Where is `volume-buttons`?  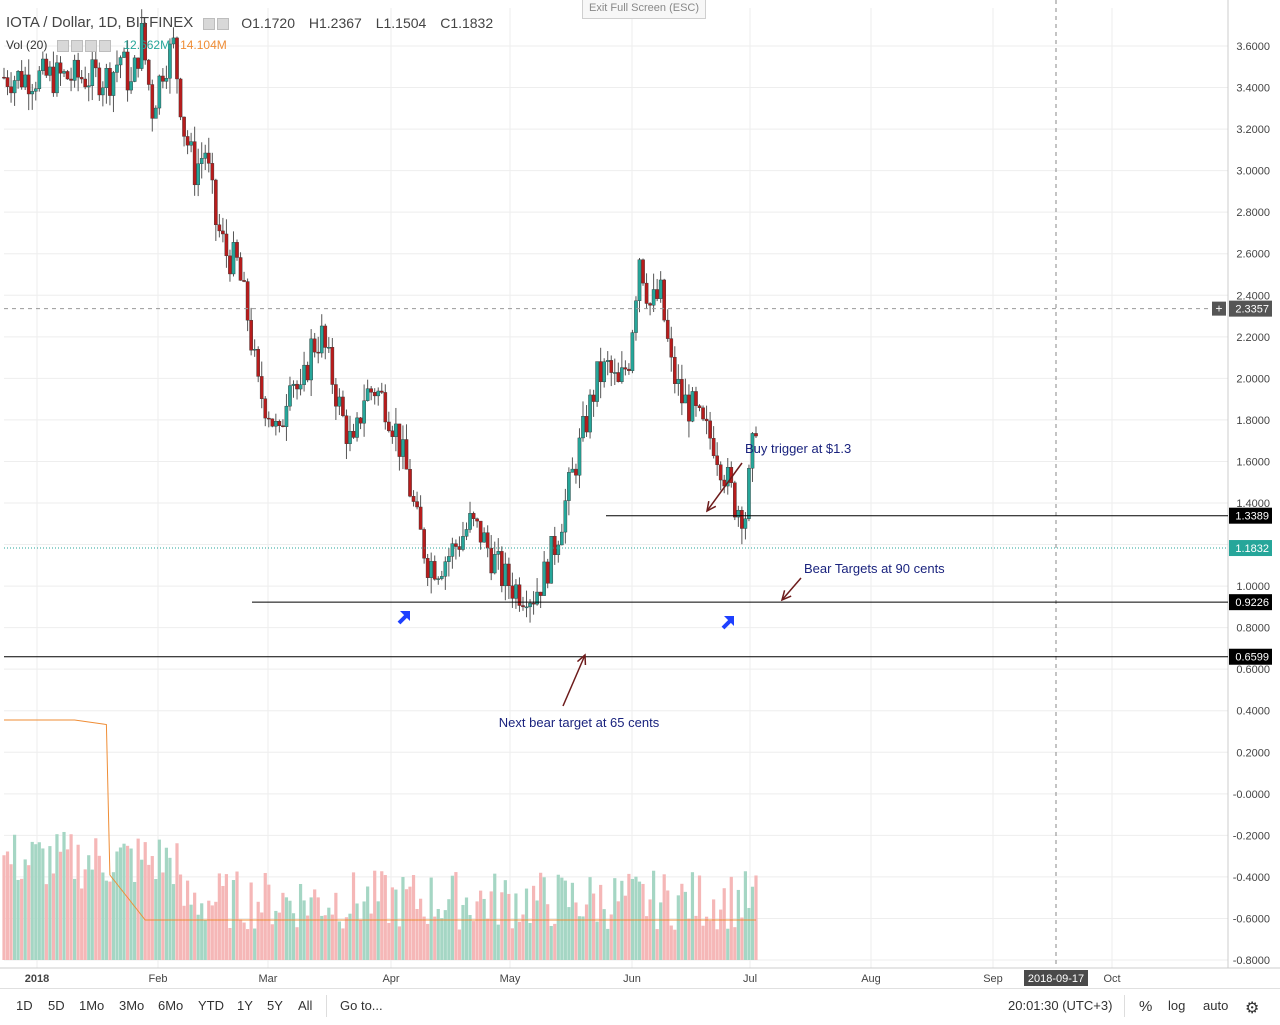 volume-buttons is located at coordinates (85, 45).